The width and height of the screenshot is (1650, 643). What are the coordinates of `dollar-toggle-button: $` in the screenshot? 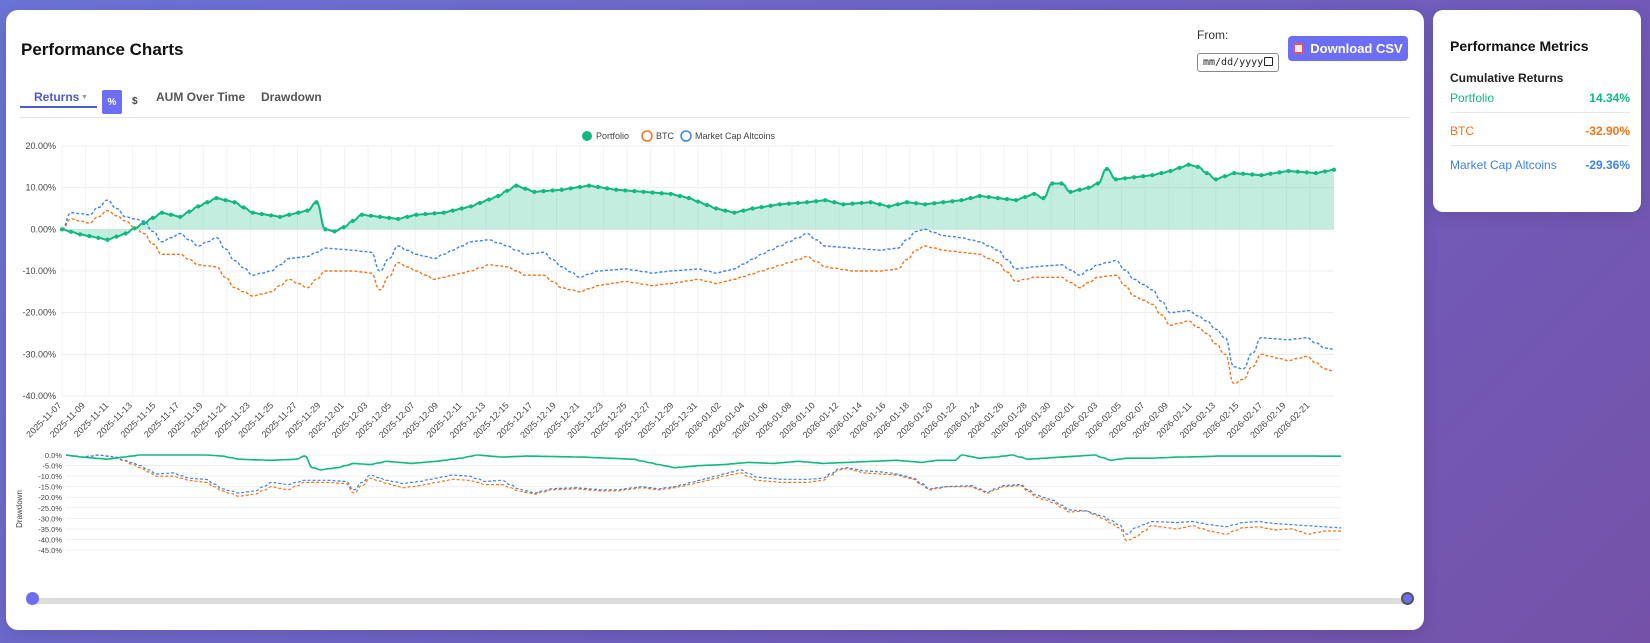 It's located at (135, 101).